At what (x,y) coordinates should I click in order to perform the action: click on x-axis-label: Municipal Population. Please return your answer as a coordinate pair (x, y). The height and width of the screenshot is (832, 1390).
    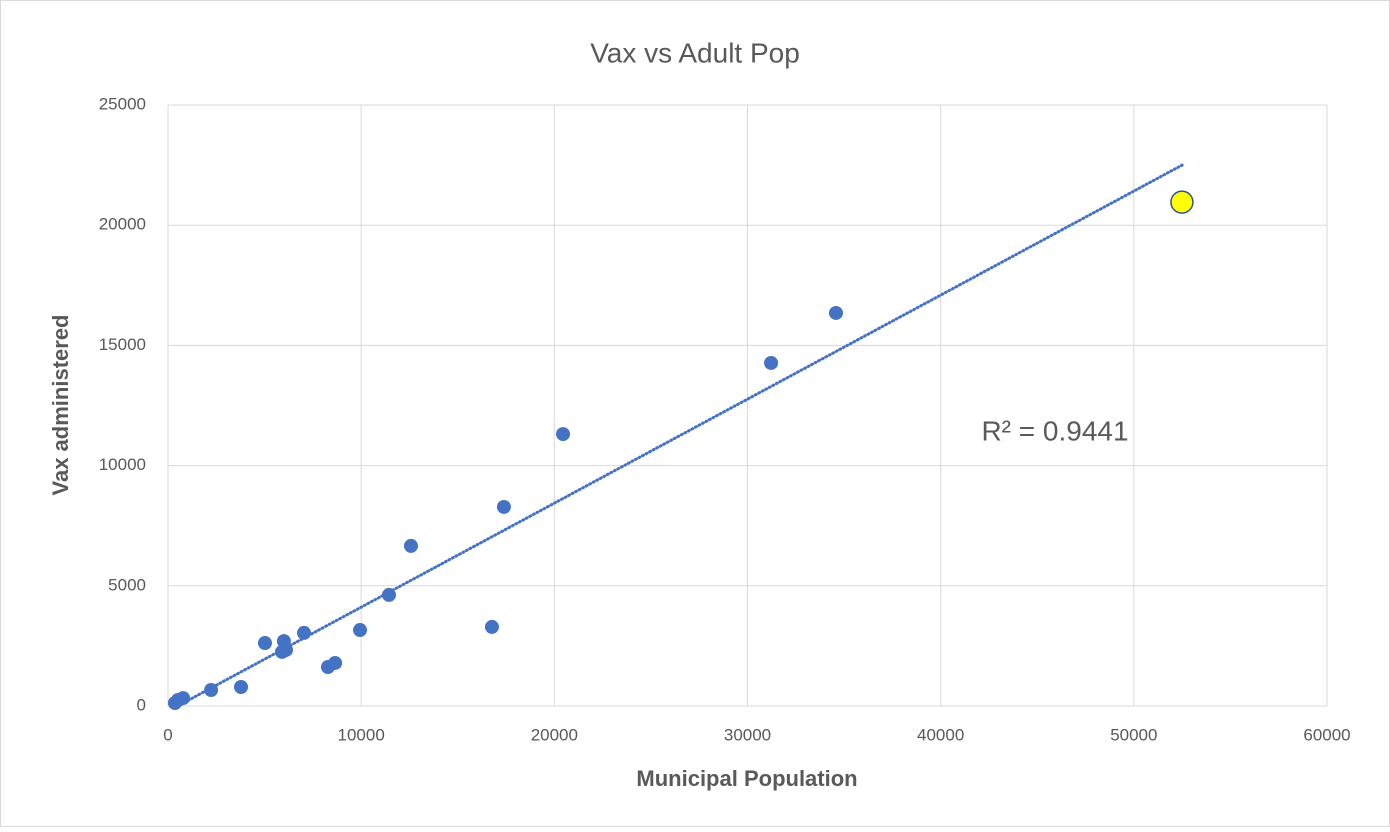
    Looking at the image, I should click on (746, 778).